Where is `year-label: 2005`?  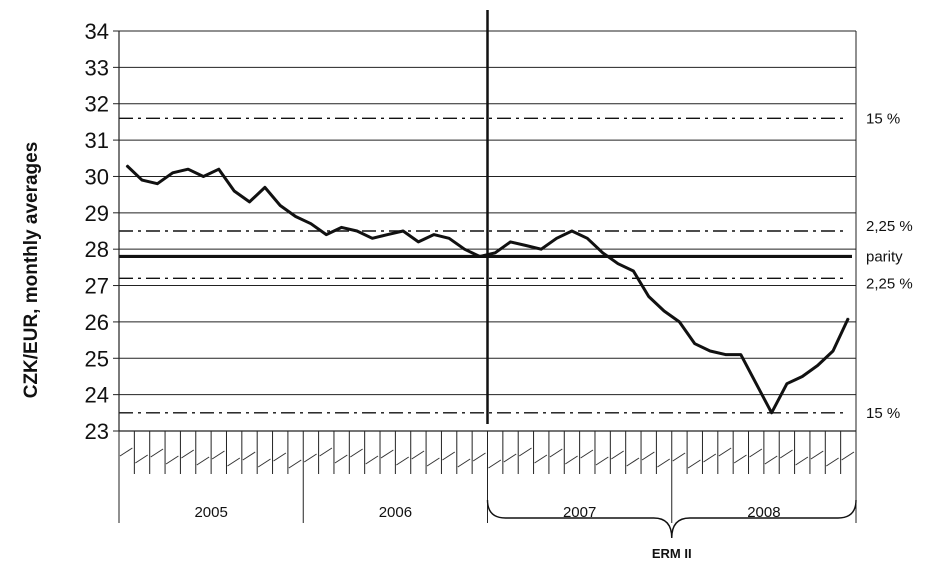 year-label: 2005 is located at coordinates (210, 512).